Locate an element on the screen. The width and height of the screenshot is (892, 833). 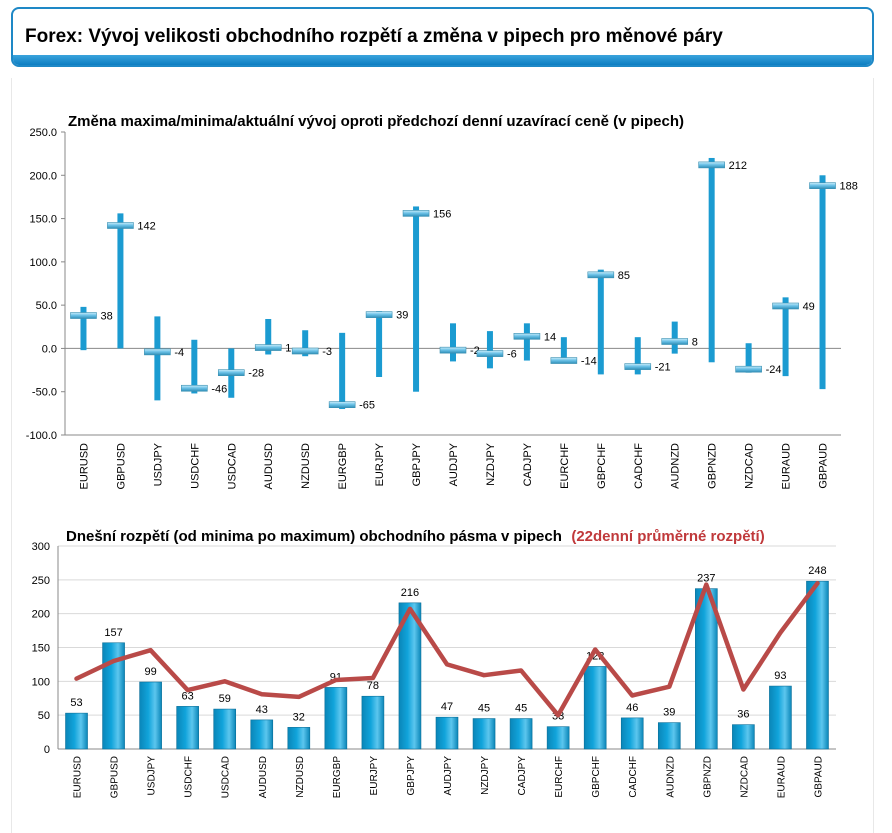
chart1-data-label: 85 is located at coordinates (624, 276).